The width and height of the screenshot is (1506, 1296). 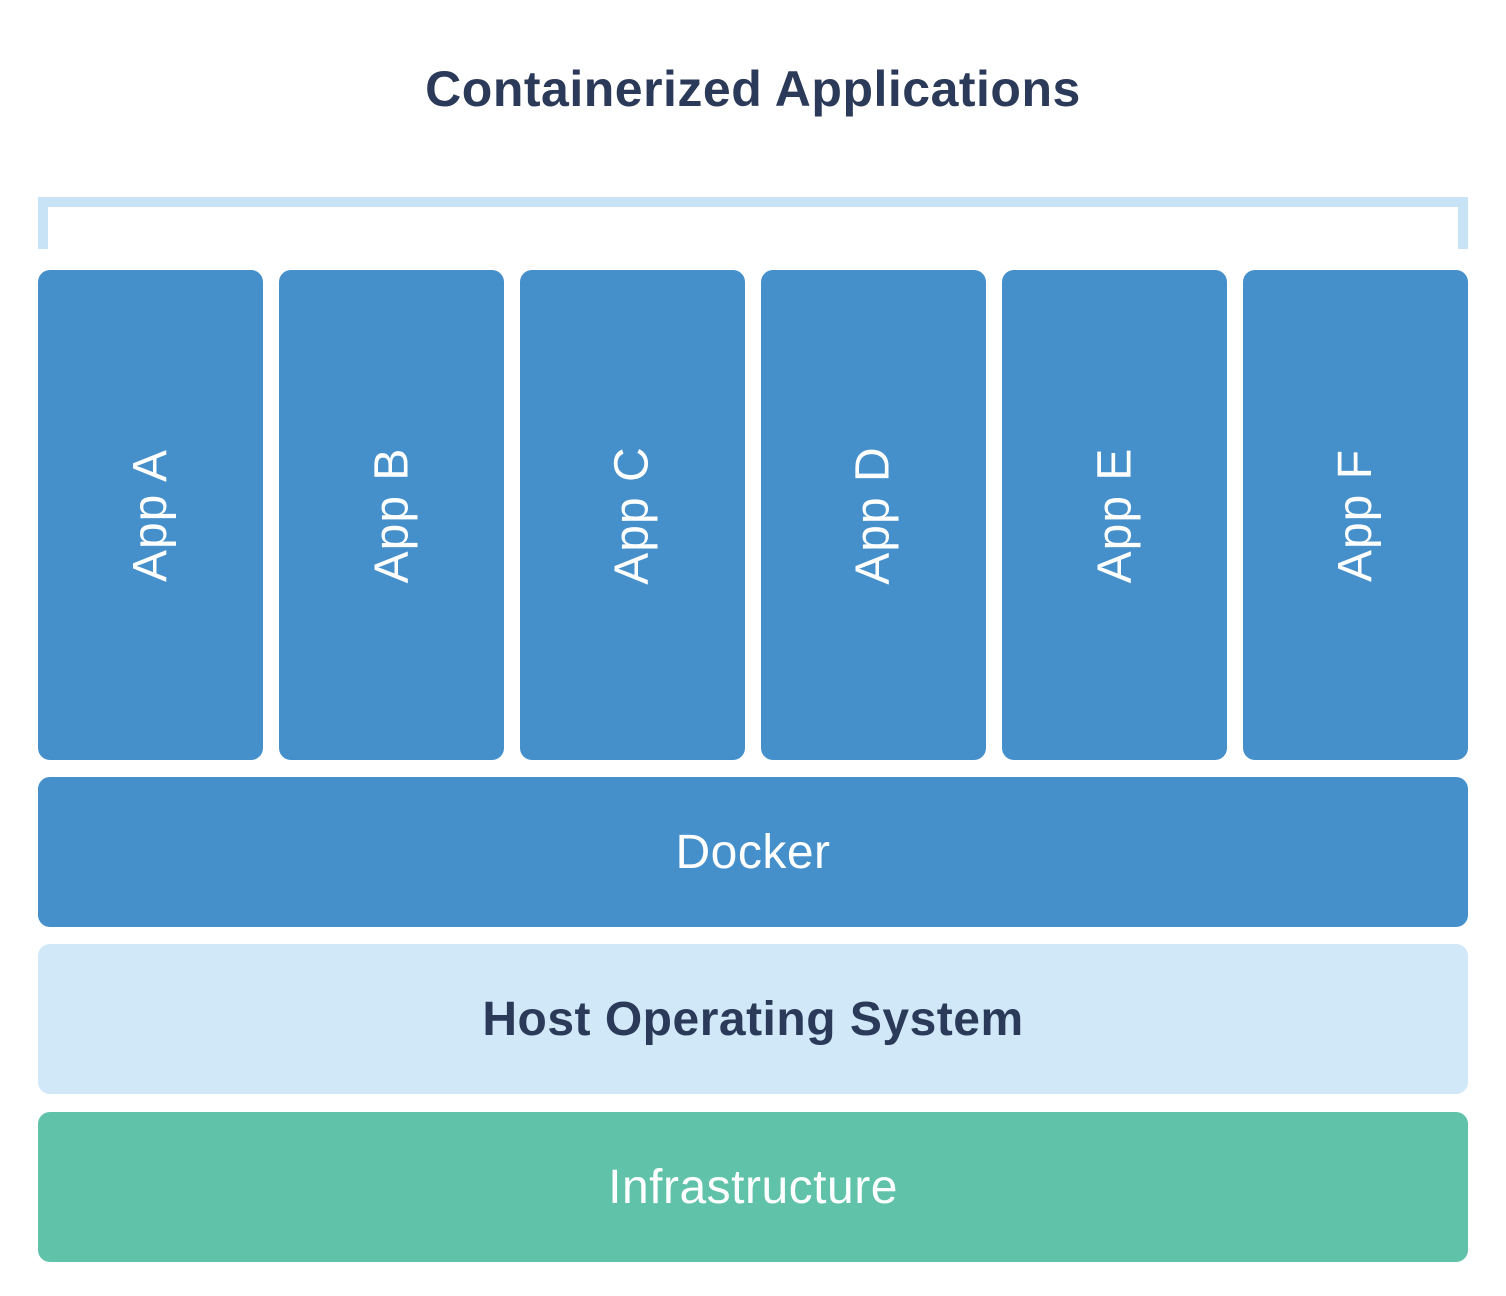 I want to click on host-os-layer-label: Host Operating System, so click(x=753, y=1019).